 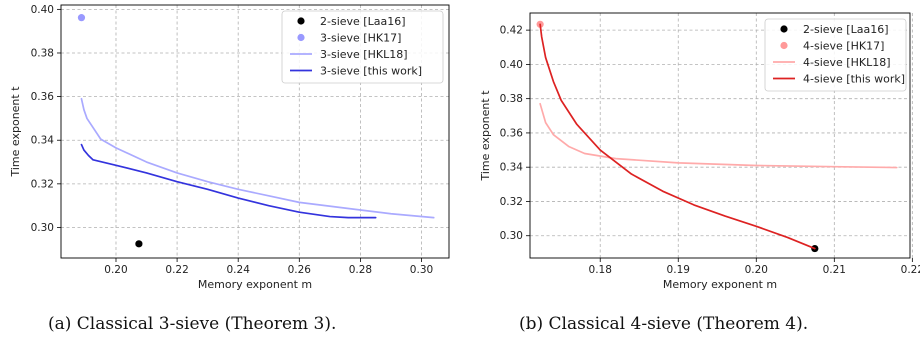 What do you see at coordinates (847, 62) in the screenshot?
I see `legend-label: 4-sieve [HKL18]` at bounding box center [847, 62].